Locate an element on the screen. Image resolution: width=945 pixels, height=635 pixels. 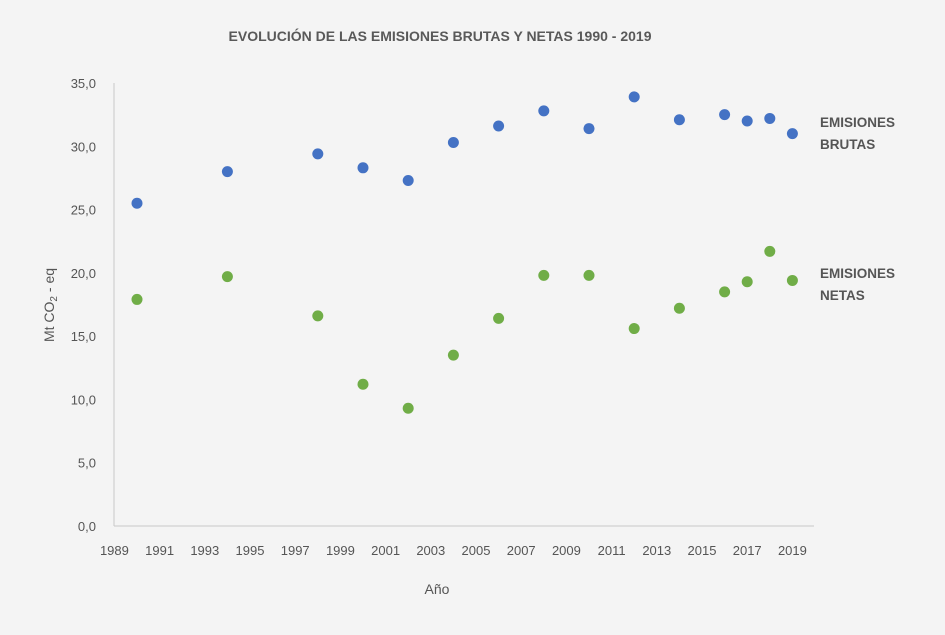
legend-brutas-line1: EMISIONES is located at coordinates (857, 122).